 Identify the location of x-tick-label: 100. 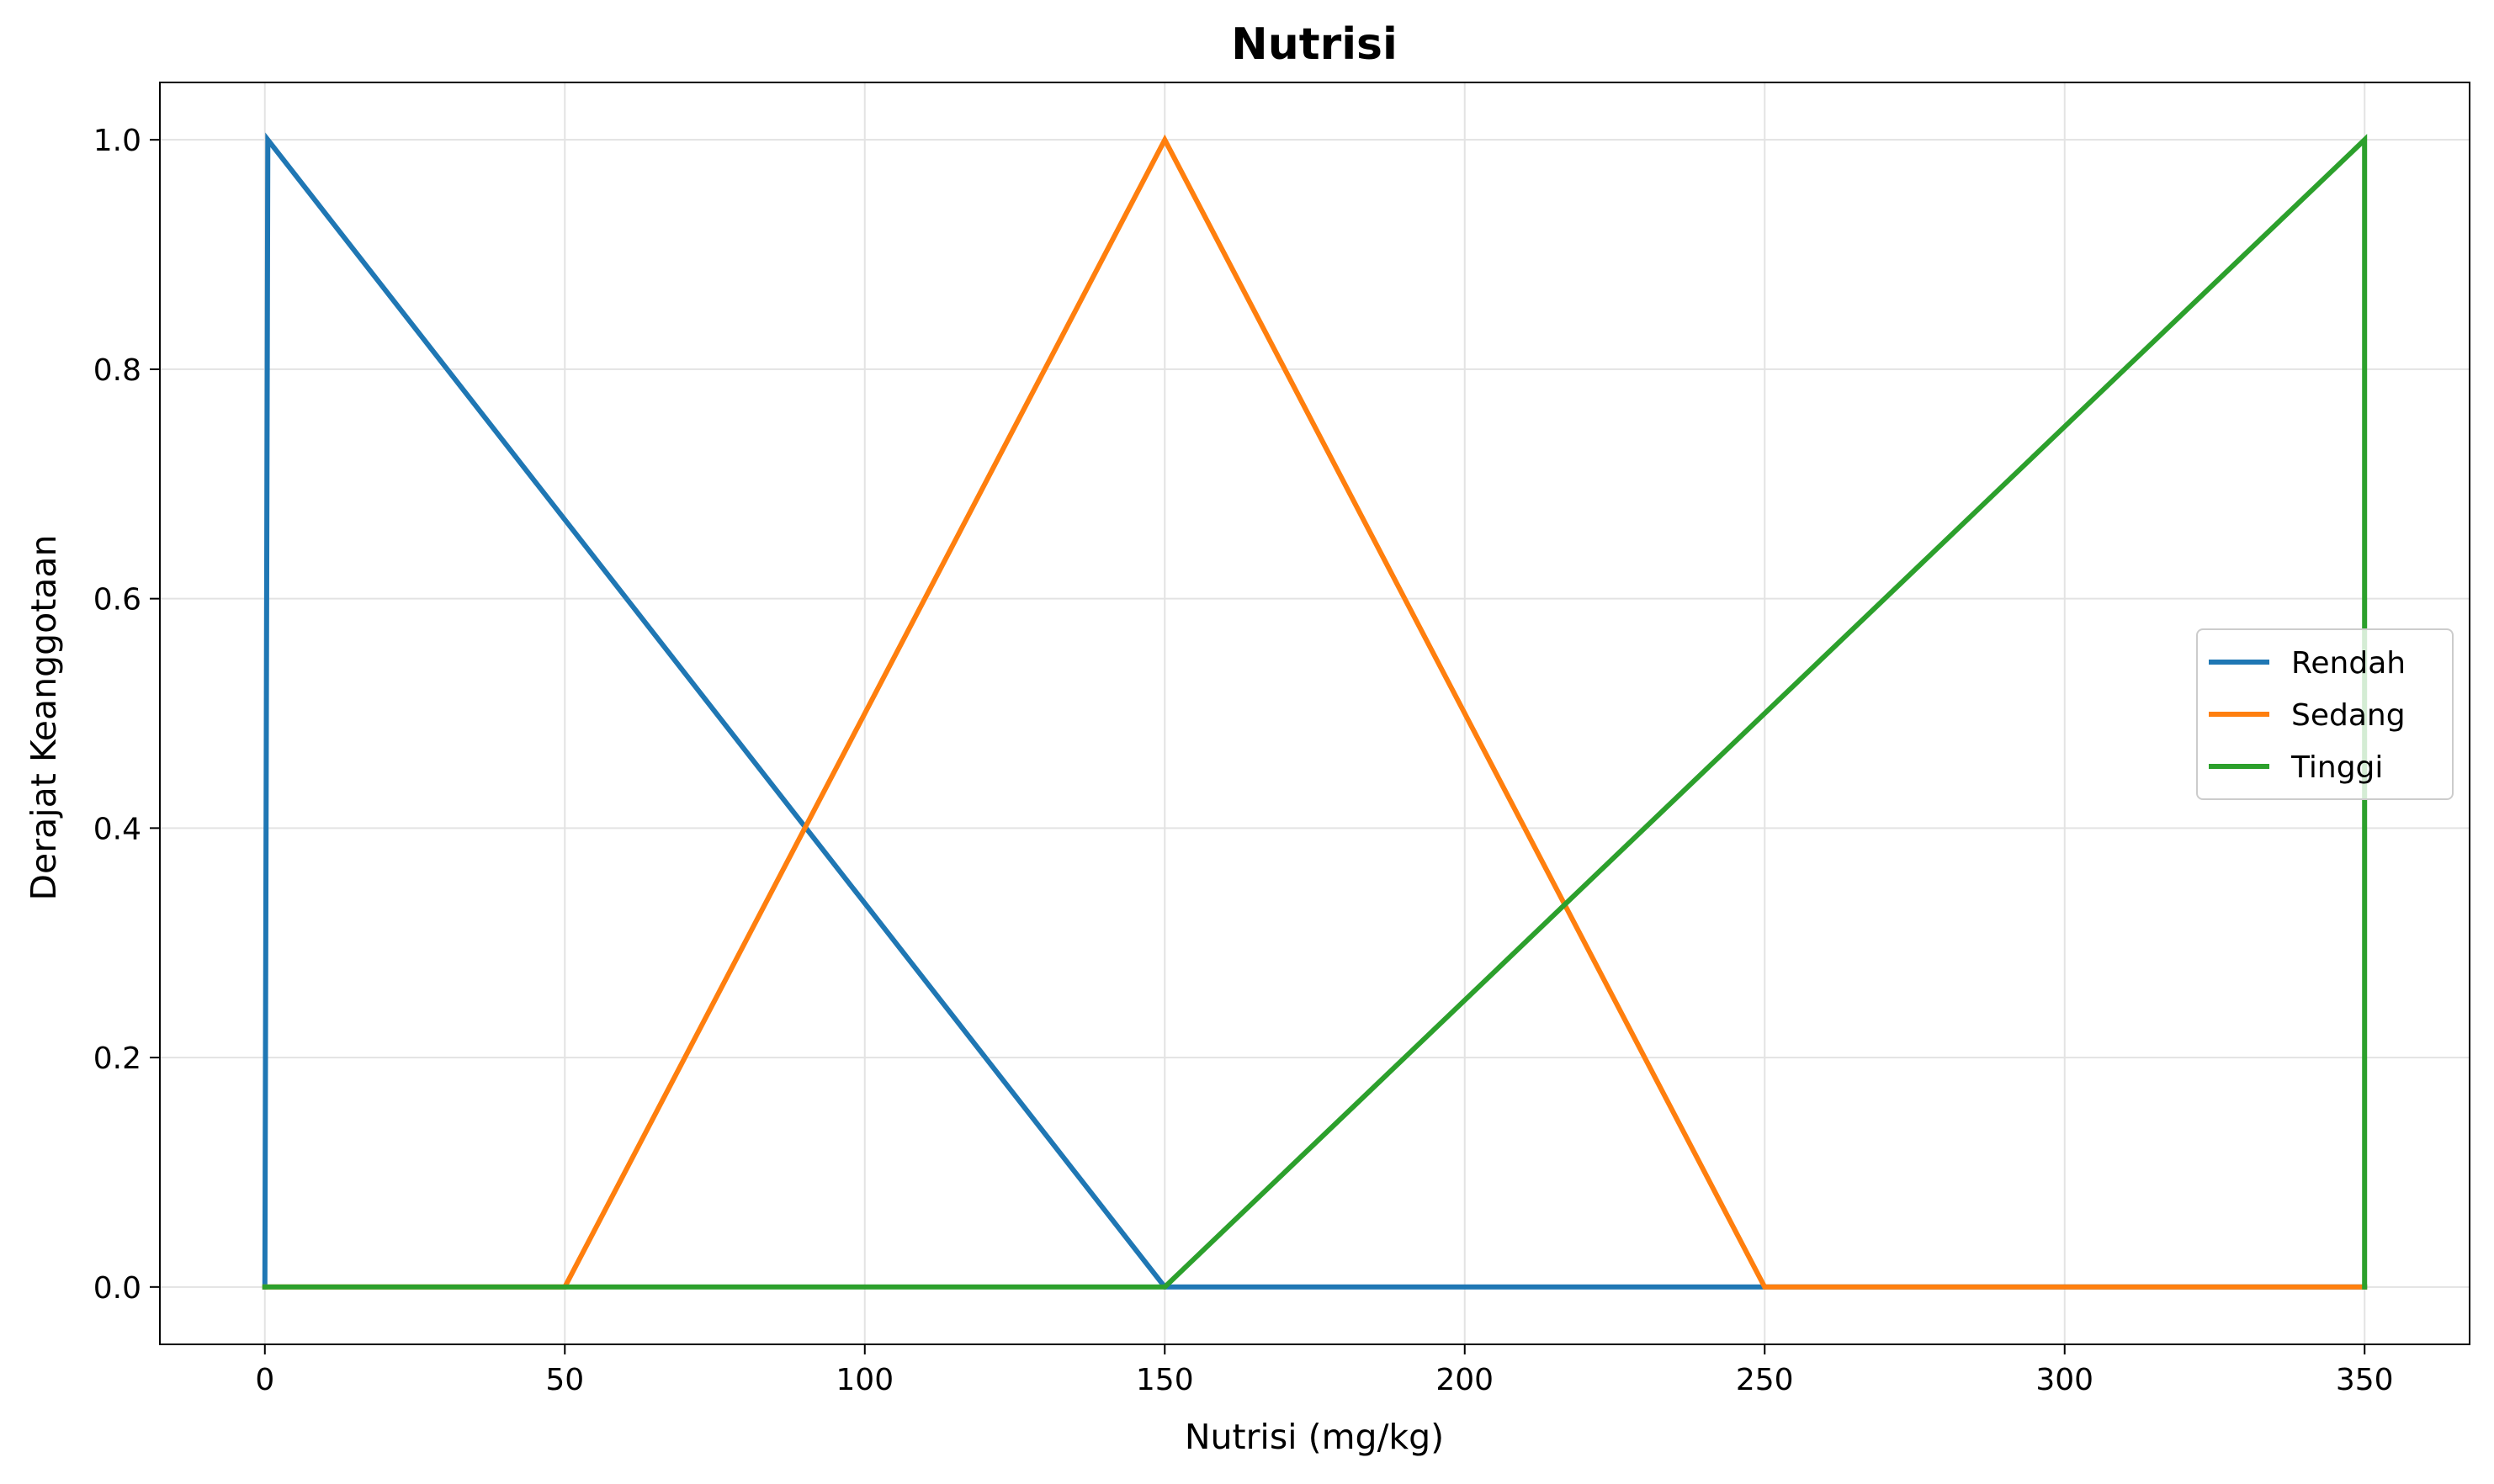
(865, 1380).